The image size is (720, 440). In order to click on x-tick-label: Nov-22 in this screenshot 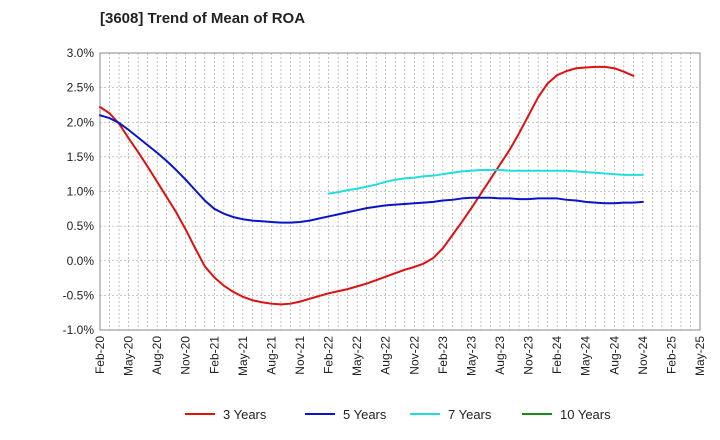, I will do `click(414, 355)`.